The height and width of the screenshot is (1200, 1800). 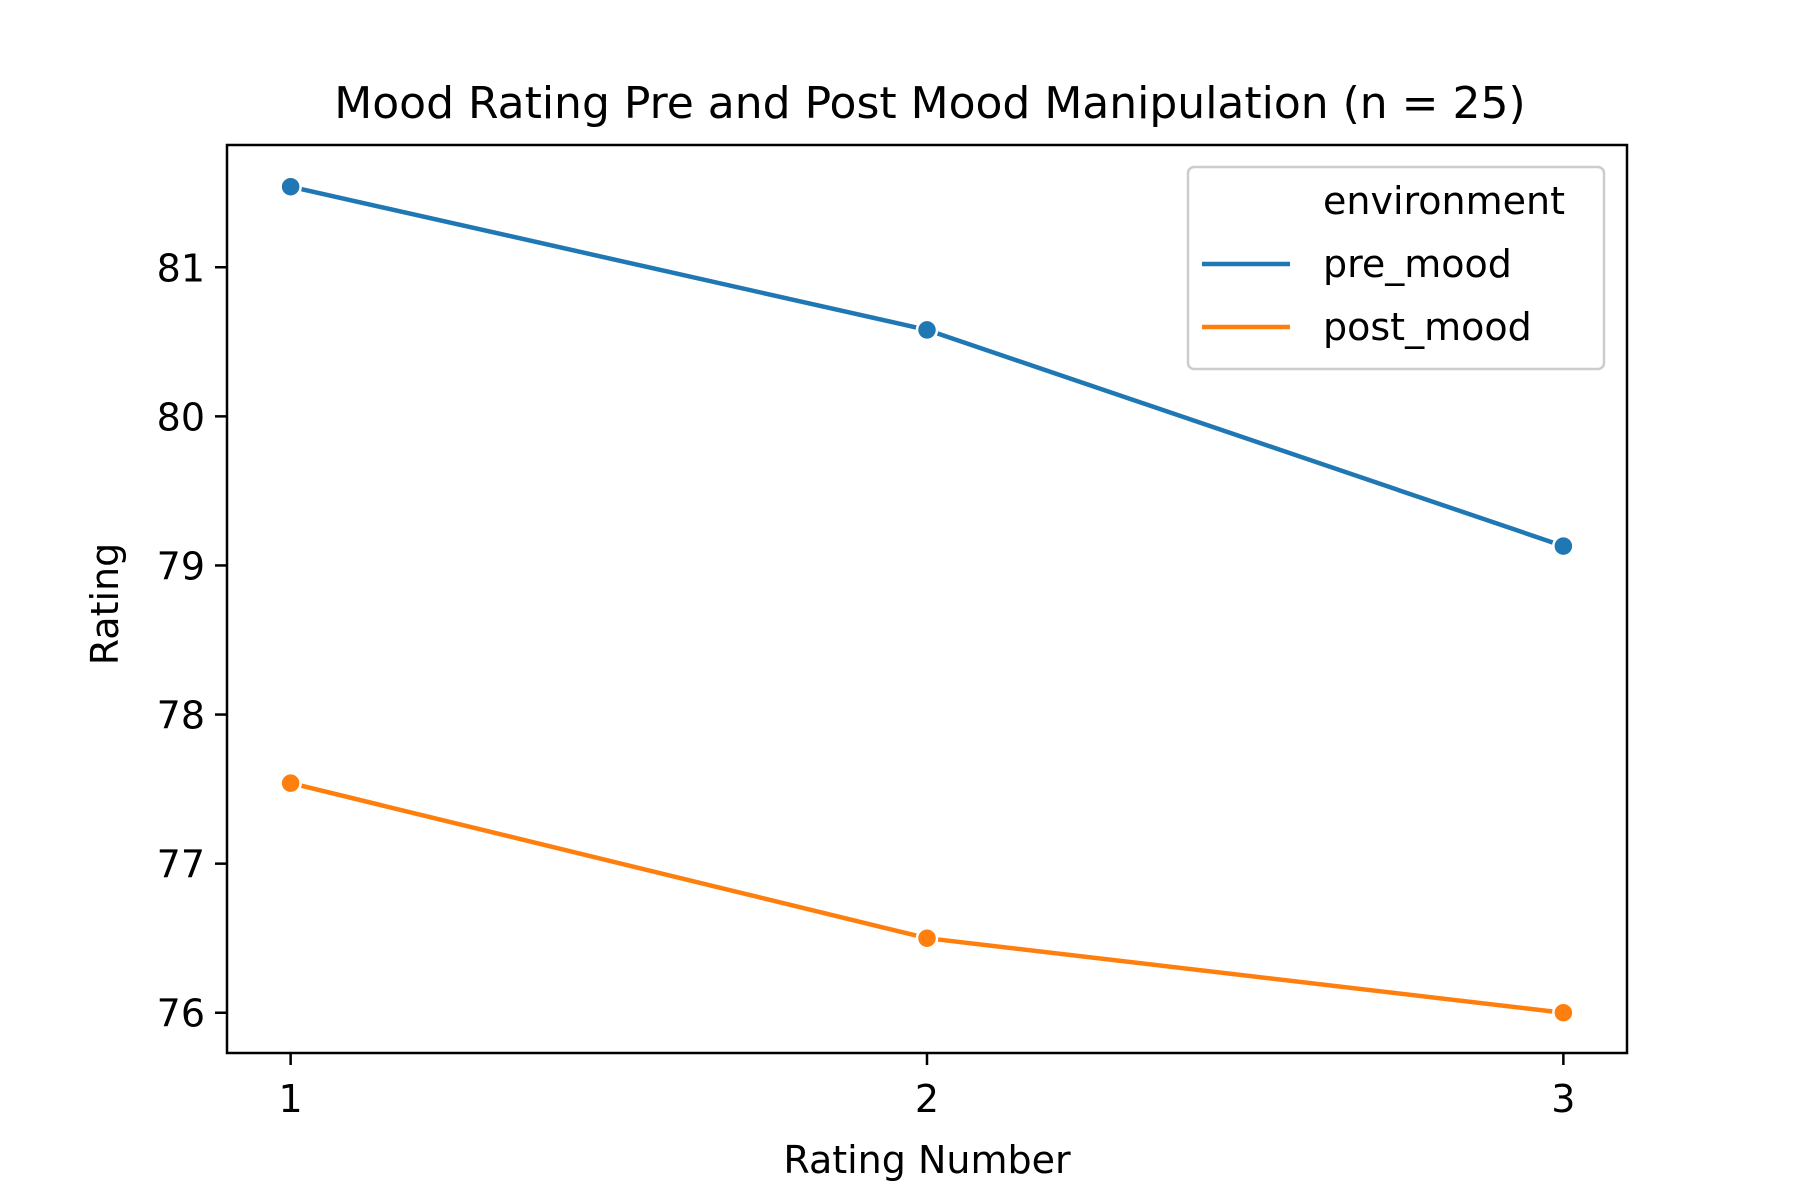 I want to click on legend-box, so click(x=1396, y=268).